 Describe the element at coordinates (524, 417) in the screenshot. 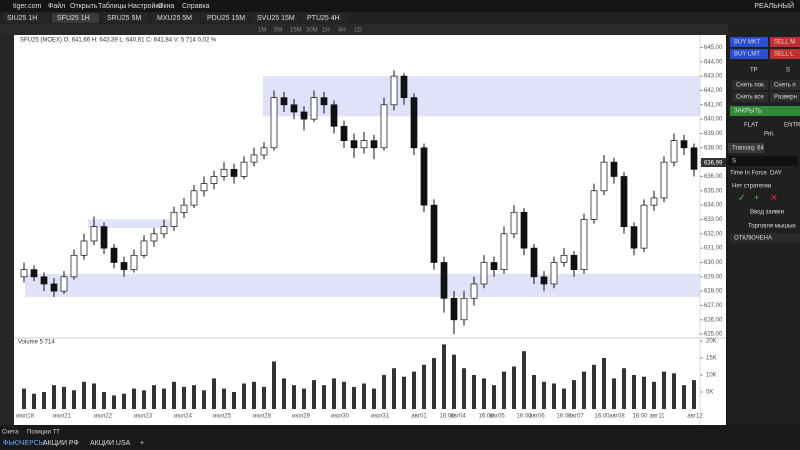

I see `x-tick-label: 16:00` at that location.